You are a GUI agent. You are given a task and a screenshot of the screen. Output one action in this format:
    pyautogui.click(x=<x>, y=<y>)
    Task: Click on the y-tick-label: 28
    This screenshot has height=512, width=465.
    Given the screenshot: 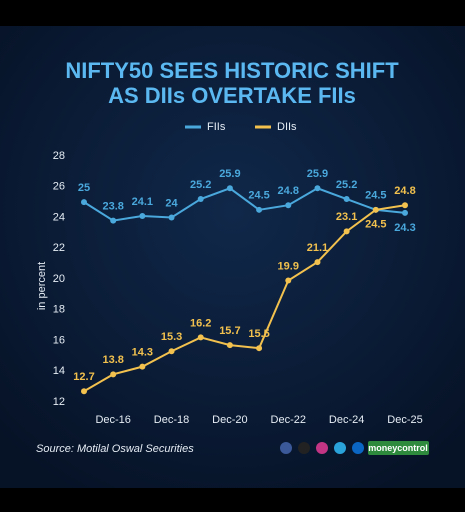 What is the action you would take?
    pyautogui.click(x=59, y=156)
    